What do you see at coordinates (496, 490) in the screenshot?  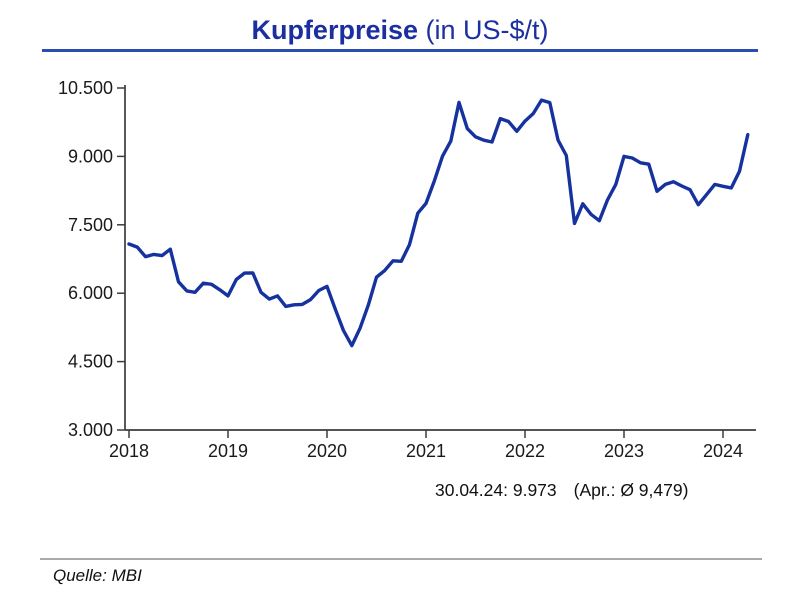 I see `latest-value-text: 30.04.24: 9.973` at bounding box center [496, 490].